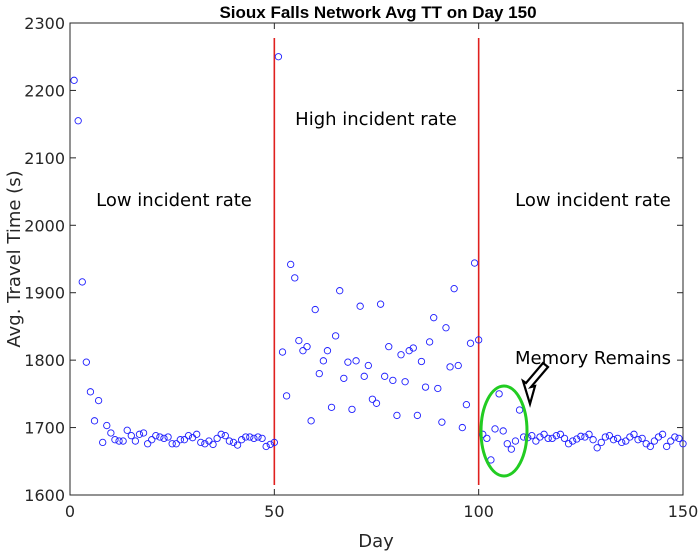  I want to click on x-tick-label: 150, so click(683, 511).